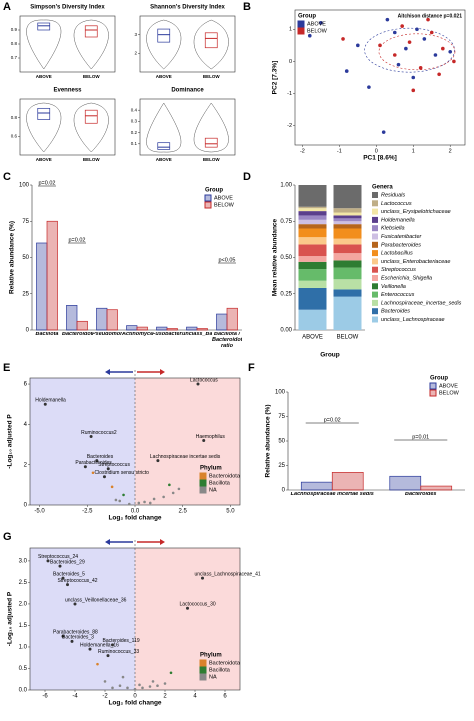  Describe the element at coordinates (212, 159) in the screenshot. I see `x-tick-label: BELOW` at that location.